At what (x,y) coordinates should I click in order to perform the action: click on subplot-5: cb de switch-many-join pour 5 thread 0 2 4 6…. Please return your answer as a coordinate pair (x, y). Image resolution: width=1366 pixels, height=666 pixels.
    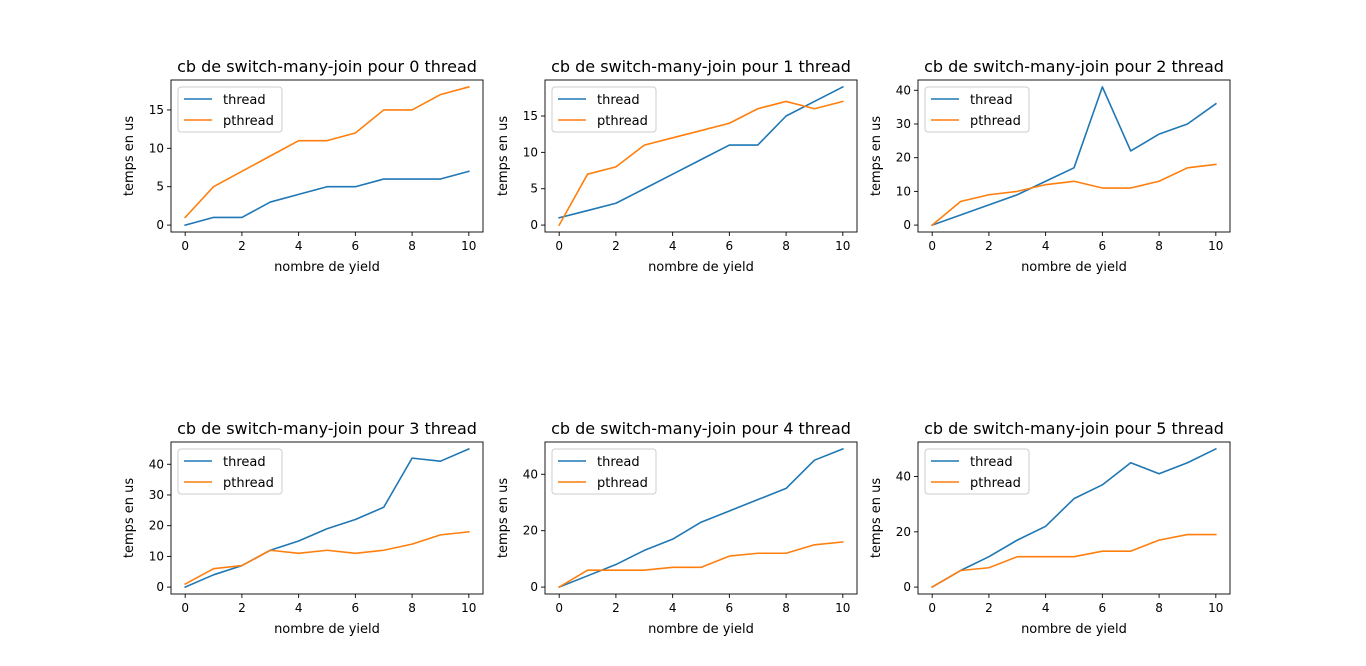
    Looking at the image, I should click on (1050, 528).